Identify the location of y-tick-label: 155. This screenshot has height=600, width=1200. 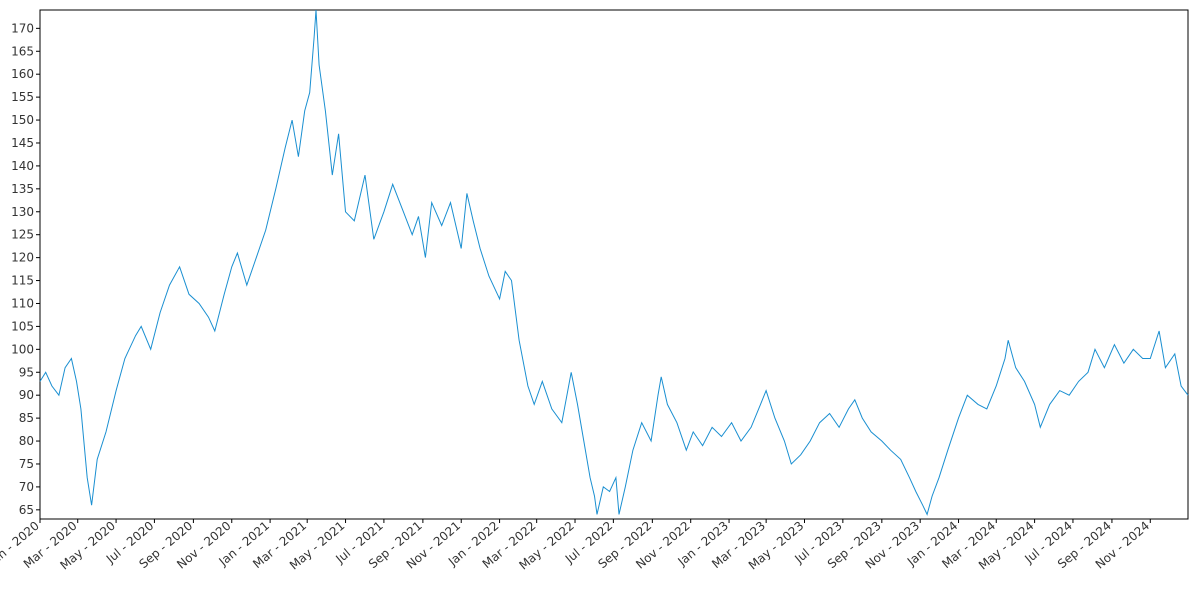
(22, 97).